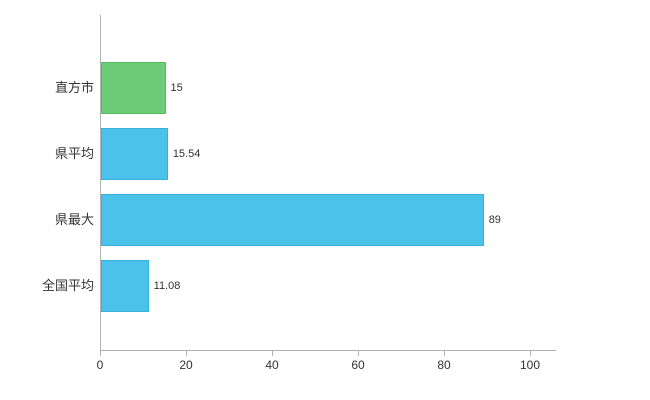 This screenshot has width=650, height=400. Describe the element at coordinates (74, 153) in the screenshot. I see `category-label: 県平均` at that location.